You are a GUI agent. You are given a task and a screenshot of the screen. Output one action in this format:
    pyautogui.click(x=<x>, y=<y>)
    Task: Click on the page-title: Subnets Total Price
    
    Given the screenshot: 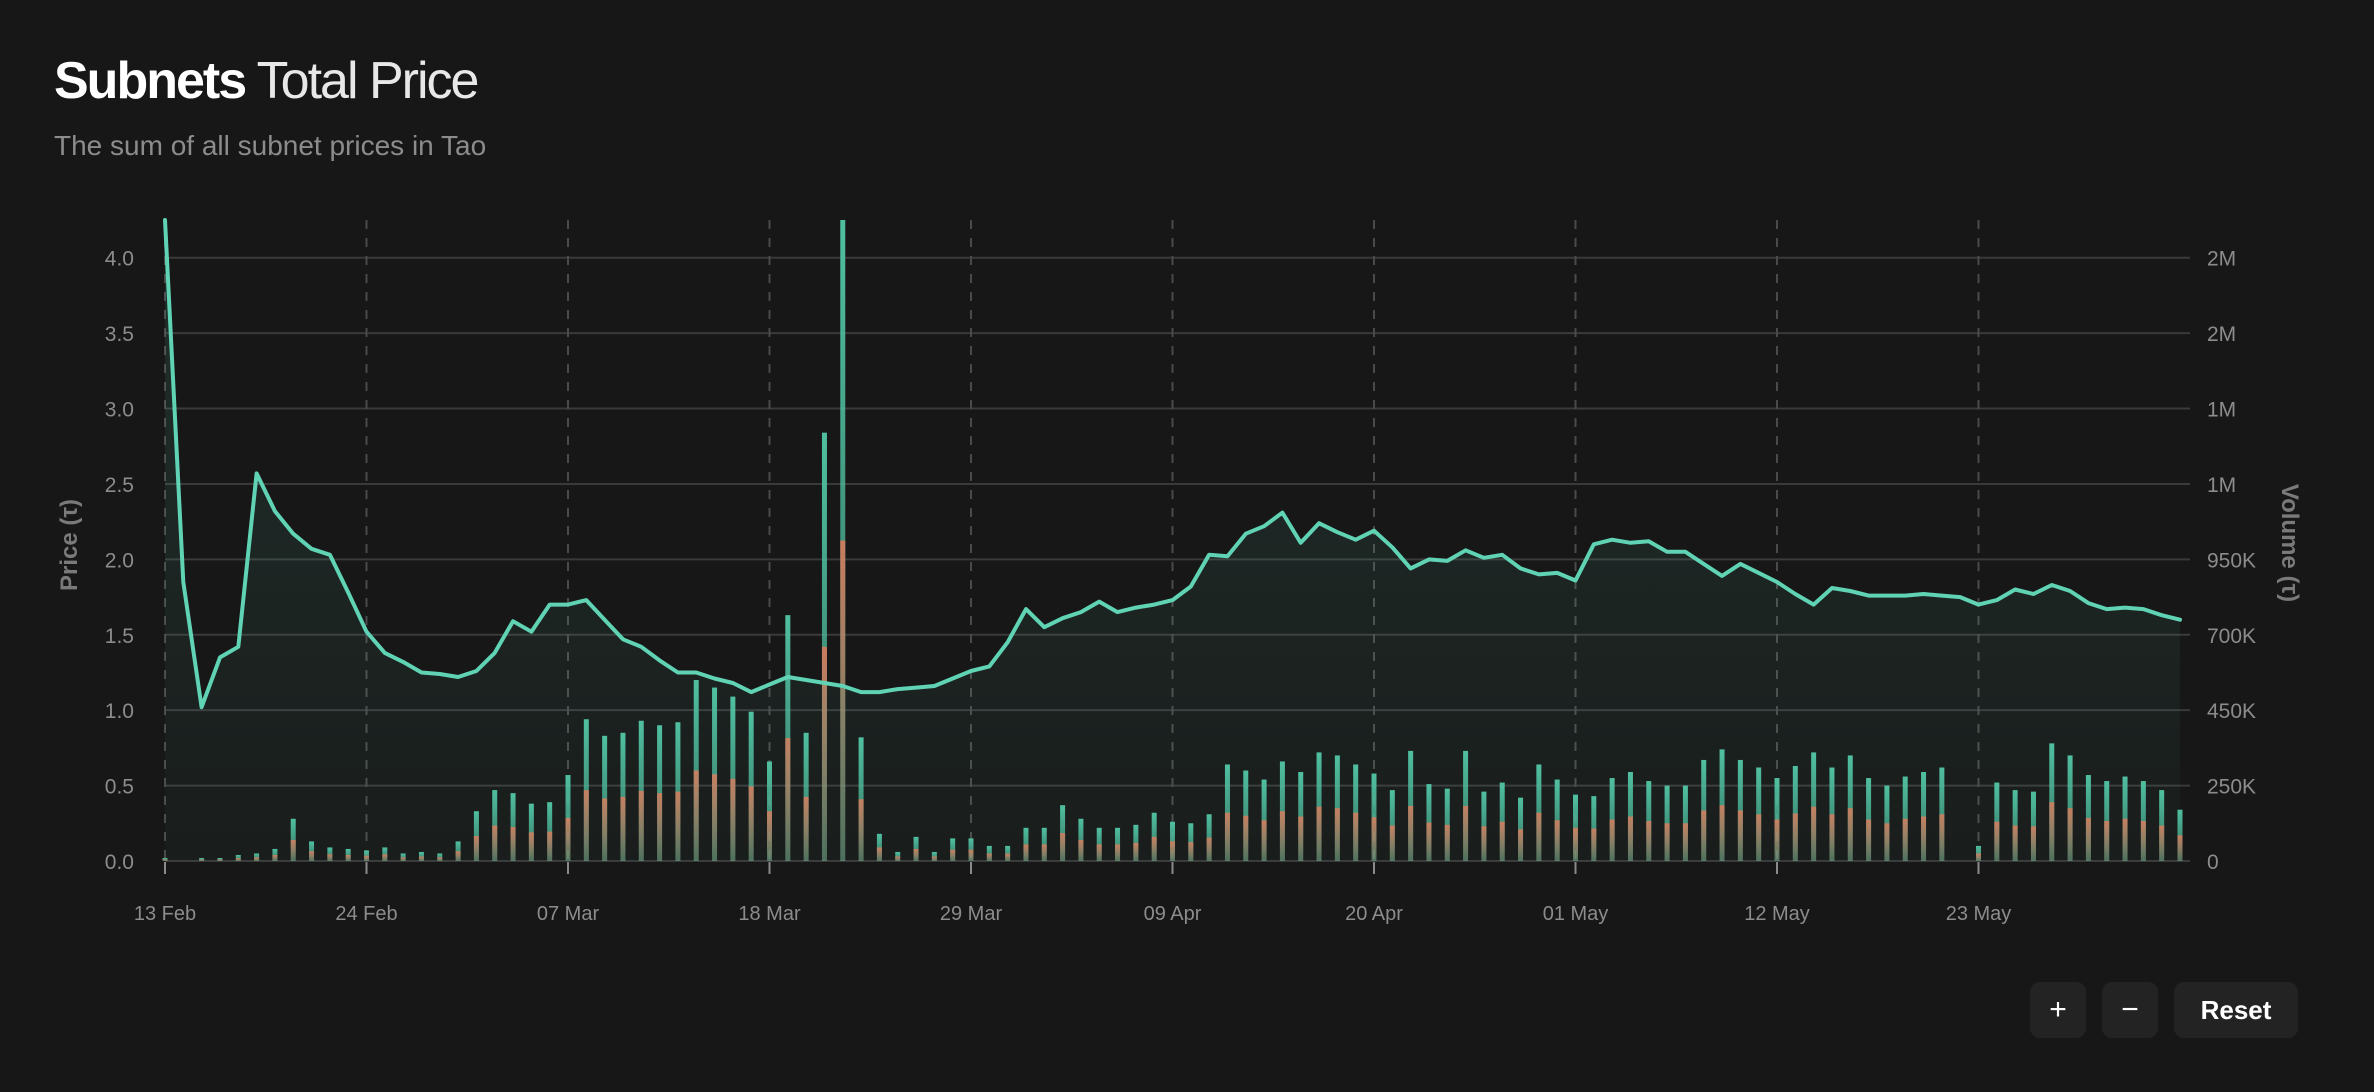 What is the action you would take?
    pyautogui.click(x=270, y=81)
    